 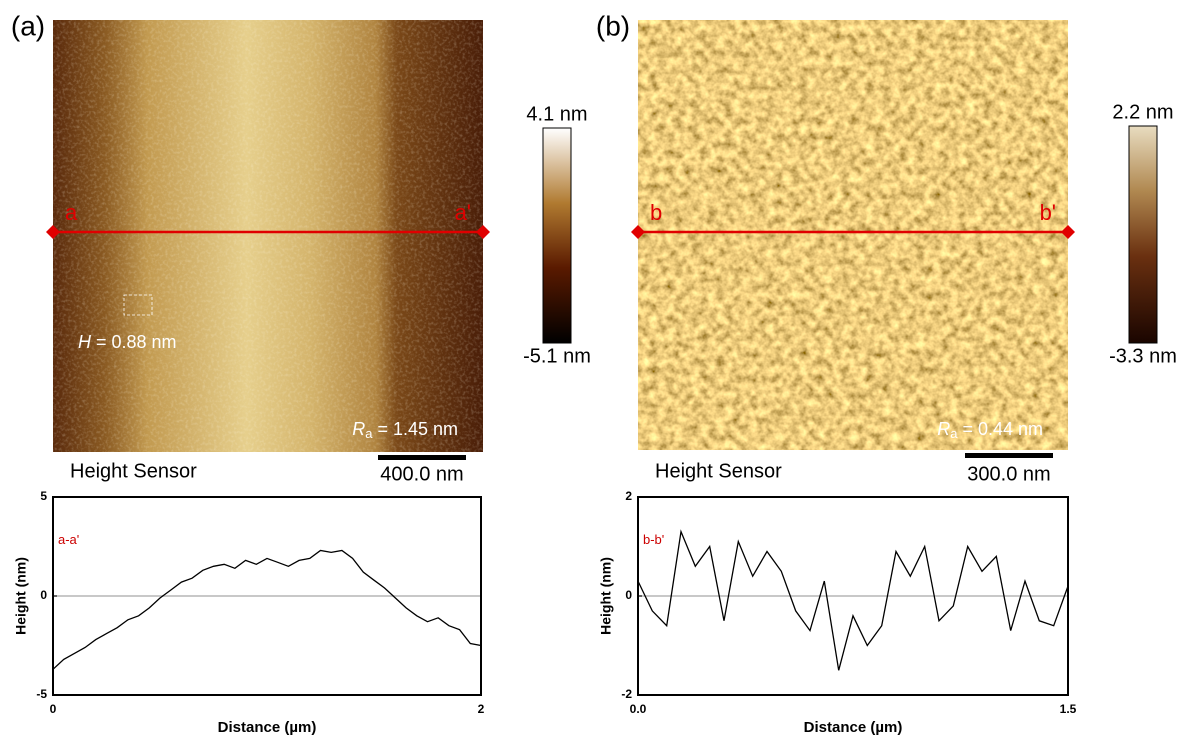 What do you see at coordinates (626, 694) in the screenshot?
I see `y-tick-label: -2` at bounding box center [626, 694].